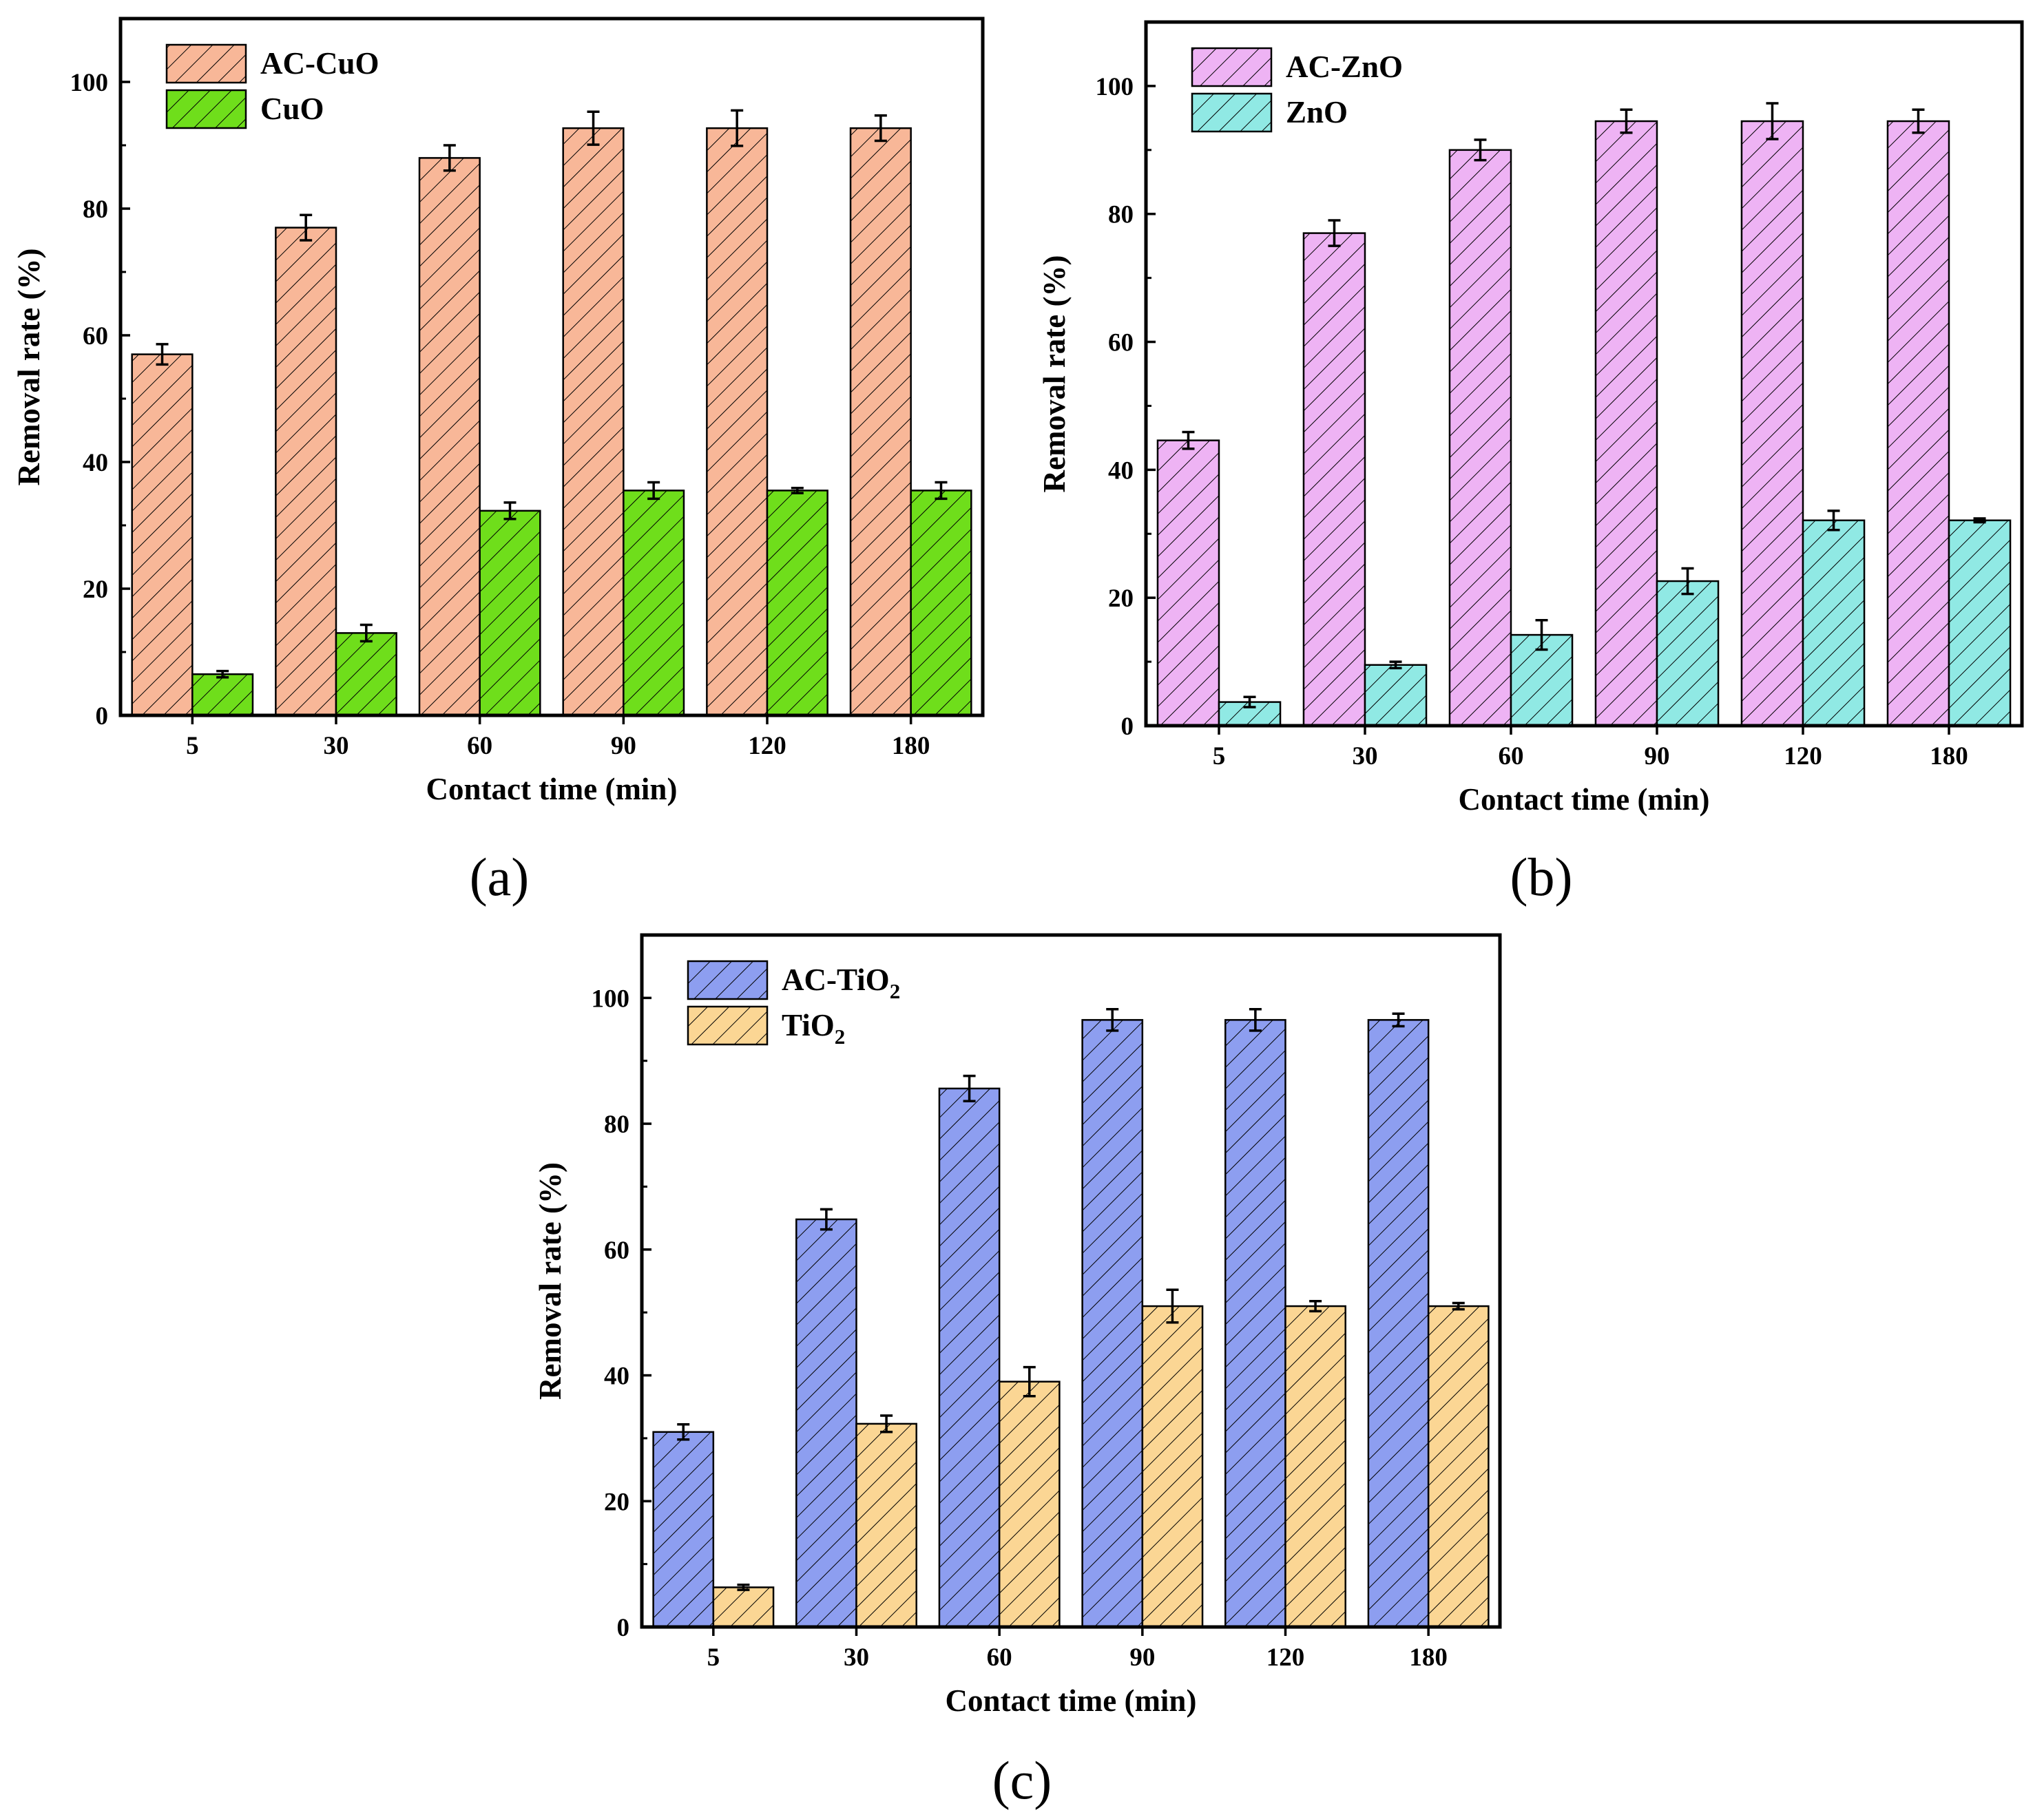 The width and height of the screenshot is (2044, 1817). Describe the element at coordinates (911, 746) in the screenshot. I see `panel-a-x-tick-label: 180` at that location.